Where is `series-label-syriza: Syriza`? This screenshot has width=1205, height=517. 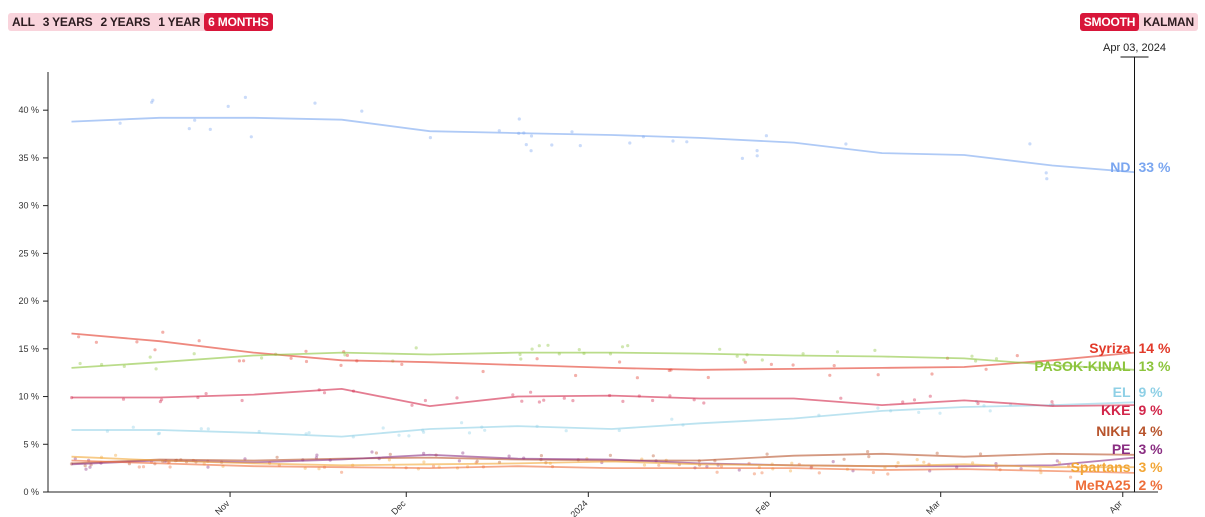 series-label-syriza: Syriza is located at coordinates (1109, 348).